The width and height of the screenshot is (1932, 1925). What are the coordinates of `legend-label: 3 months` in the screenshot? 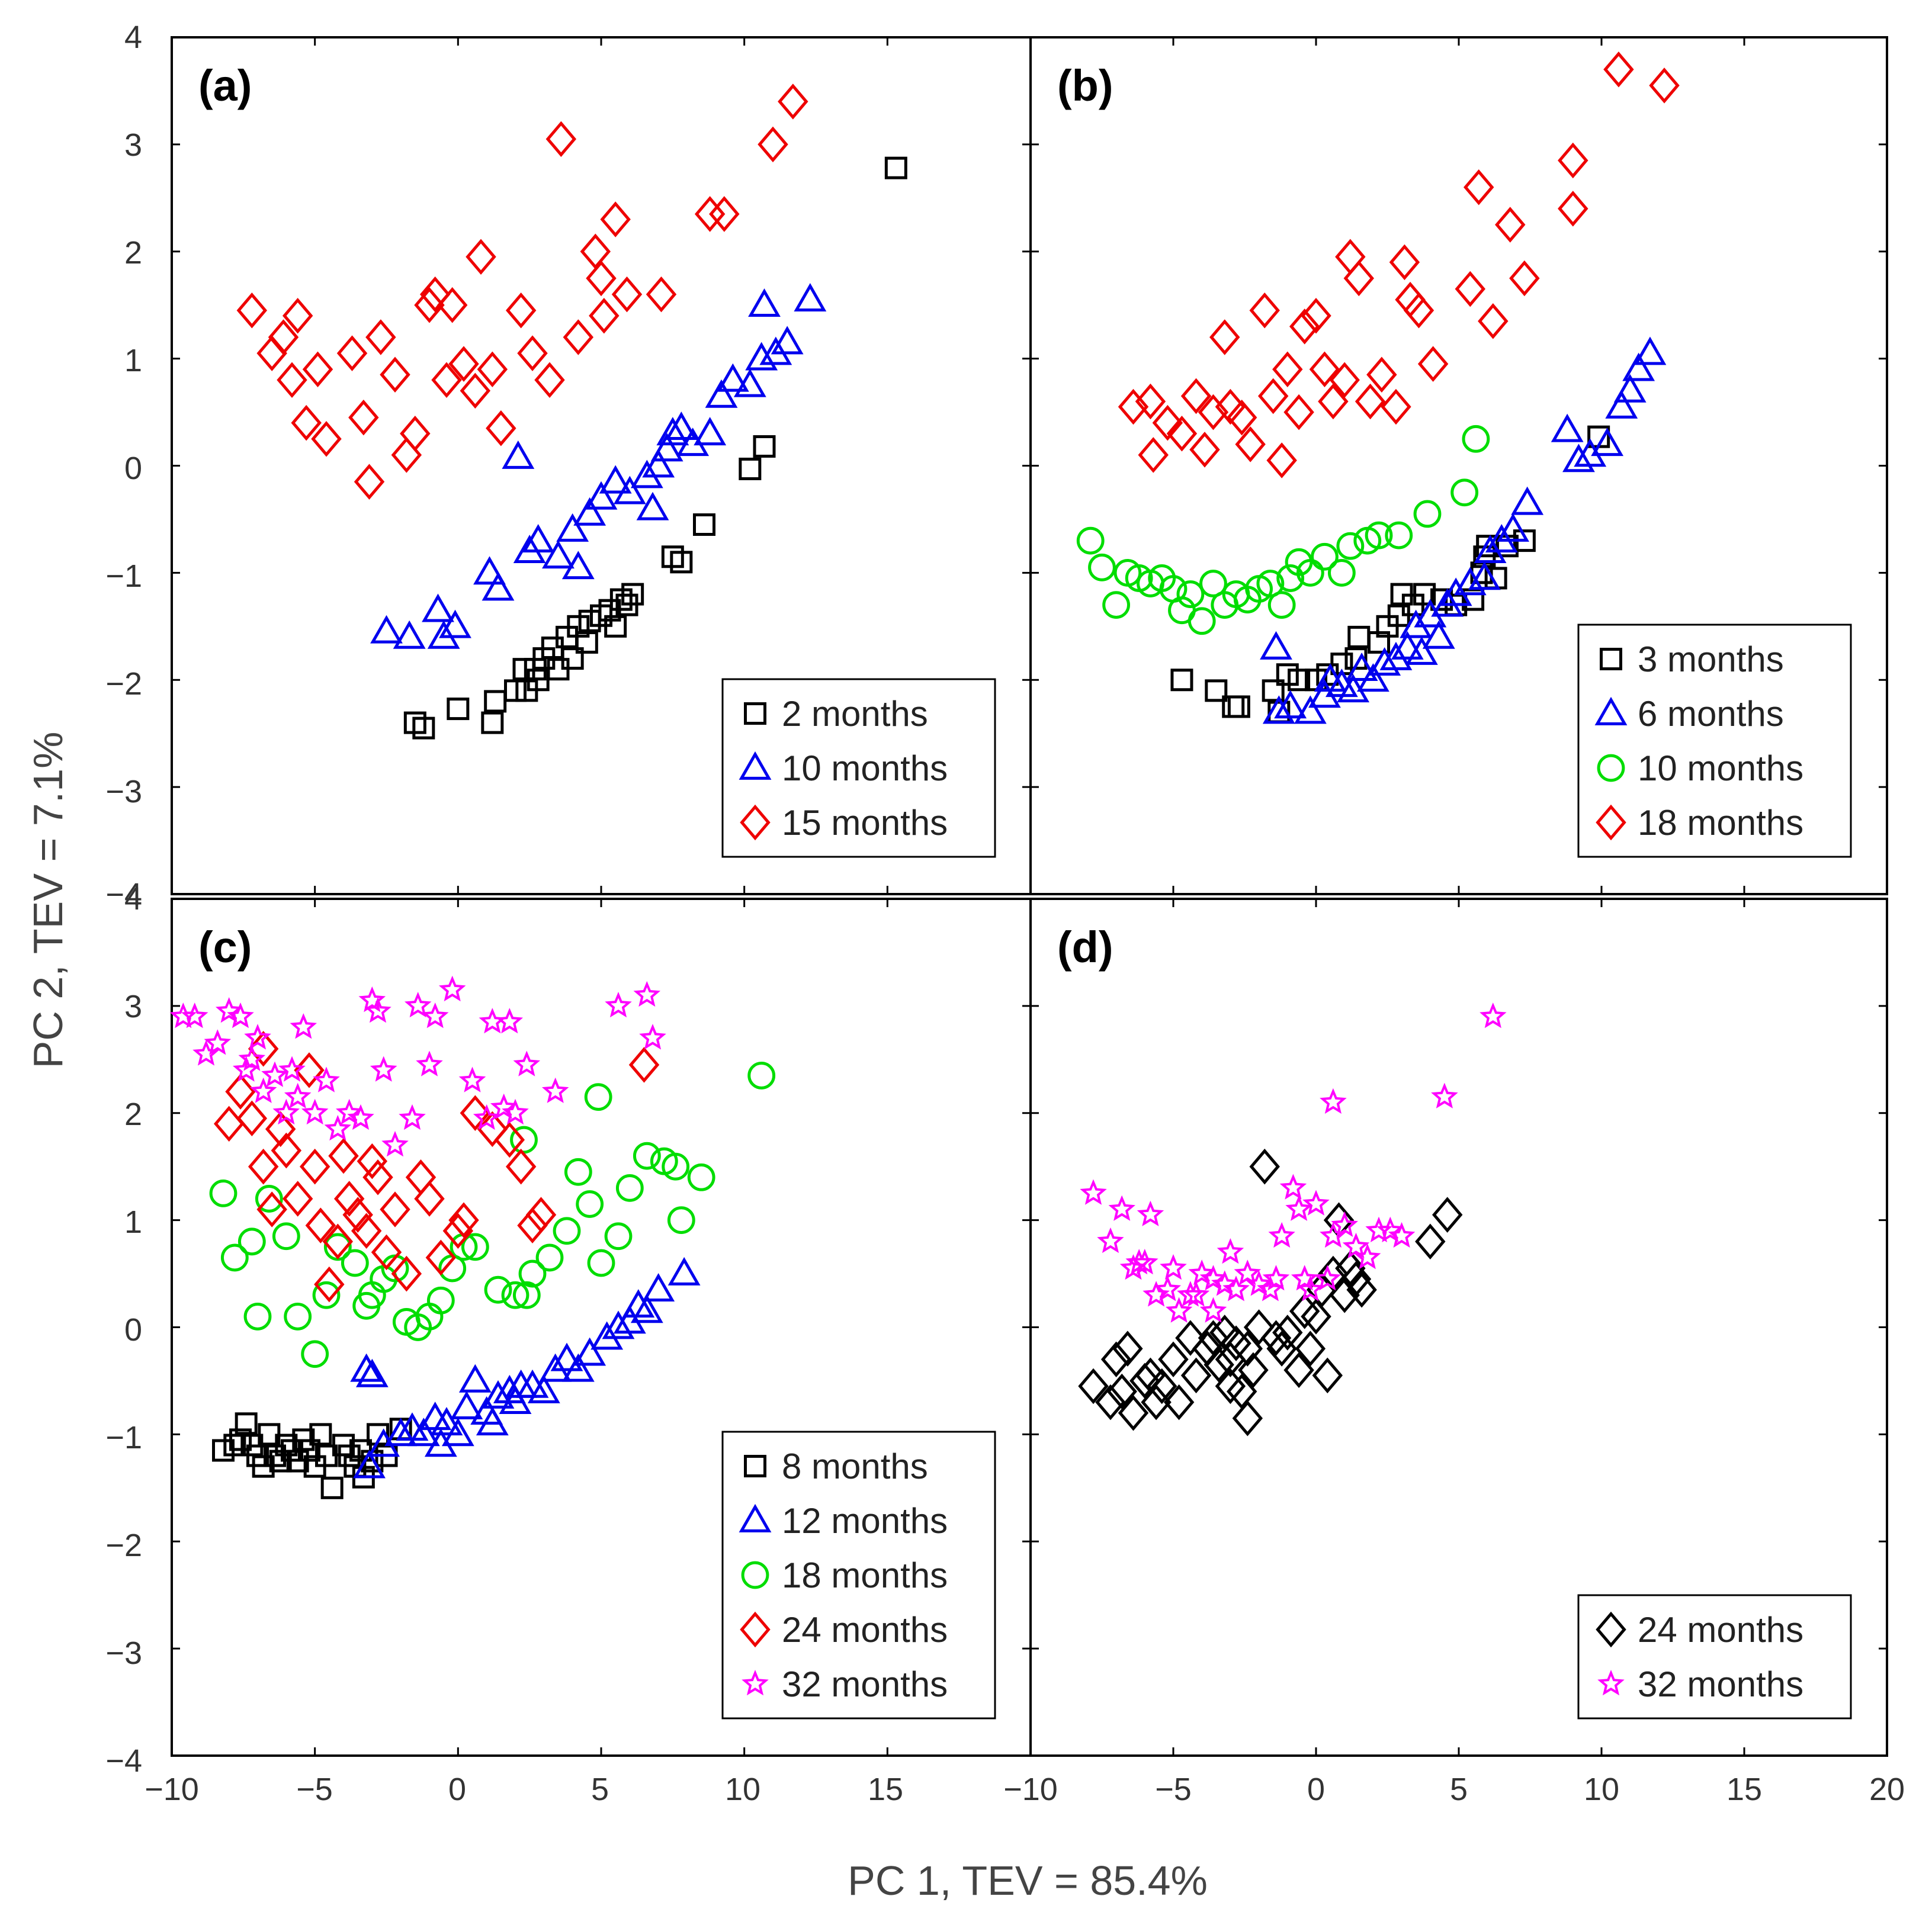 It's located at (1711, 659).